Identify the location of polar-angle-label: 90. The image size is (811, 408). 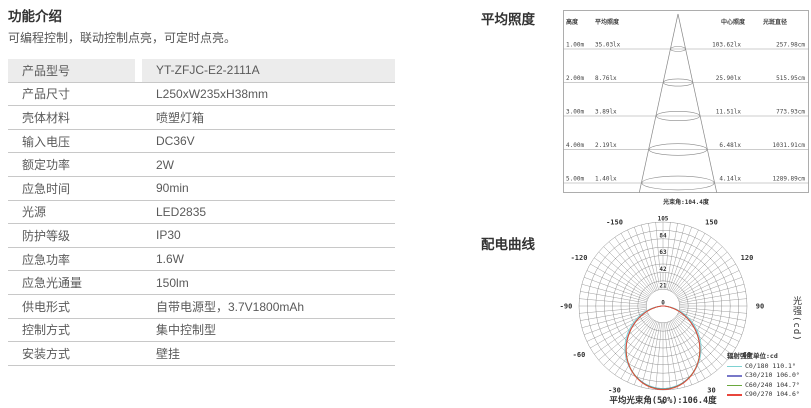
(760, 307).